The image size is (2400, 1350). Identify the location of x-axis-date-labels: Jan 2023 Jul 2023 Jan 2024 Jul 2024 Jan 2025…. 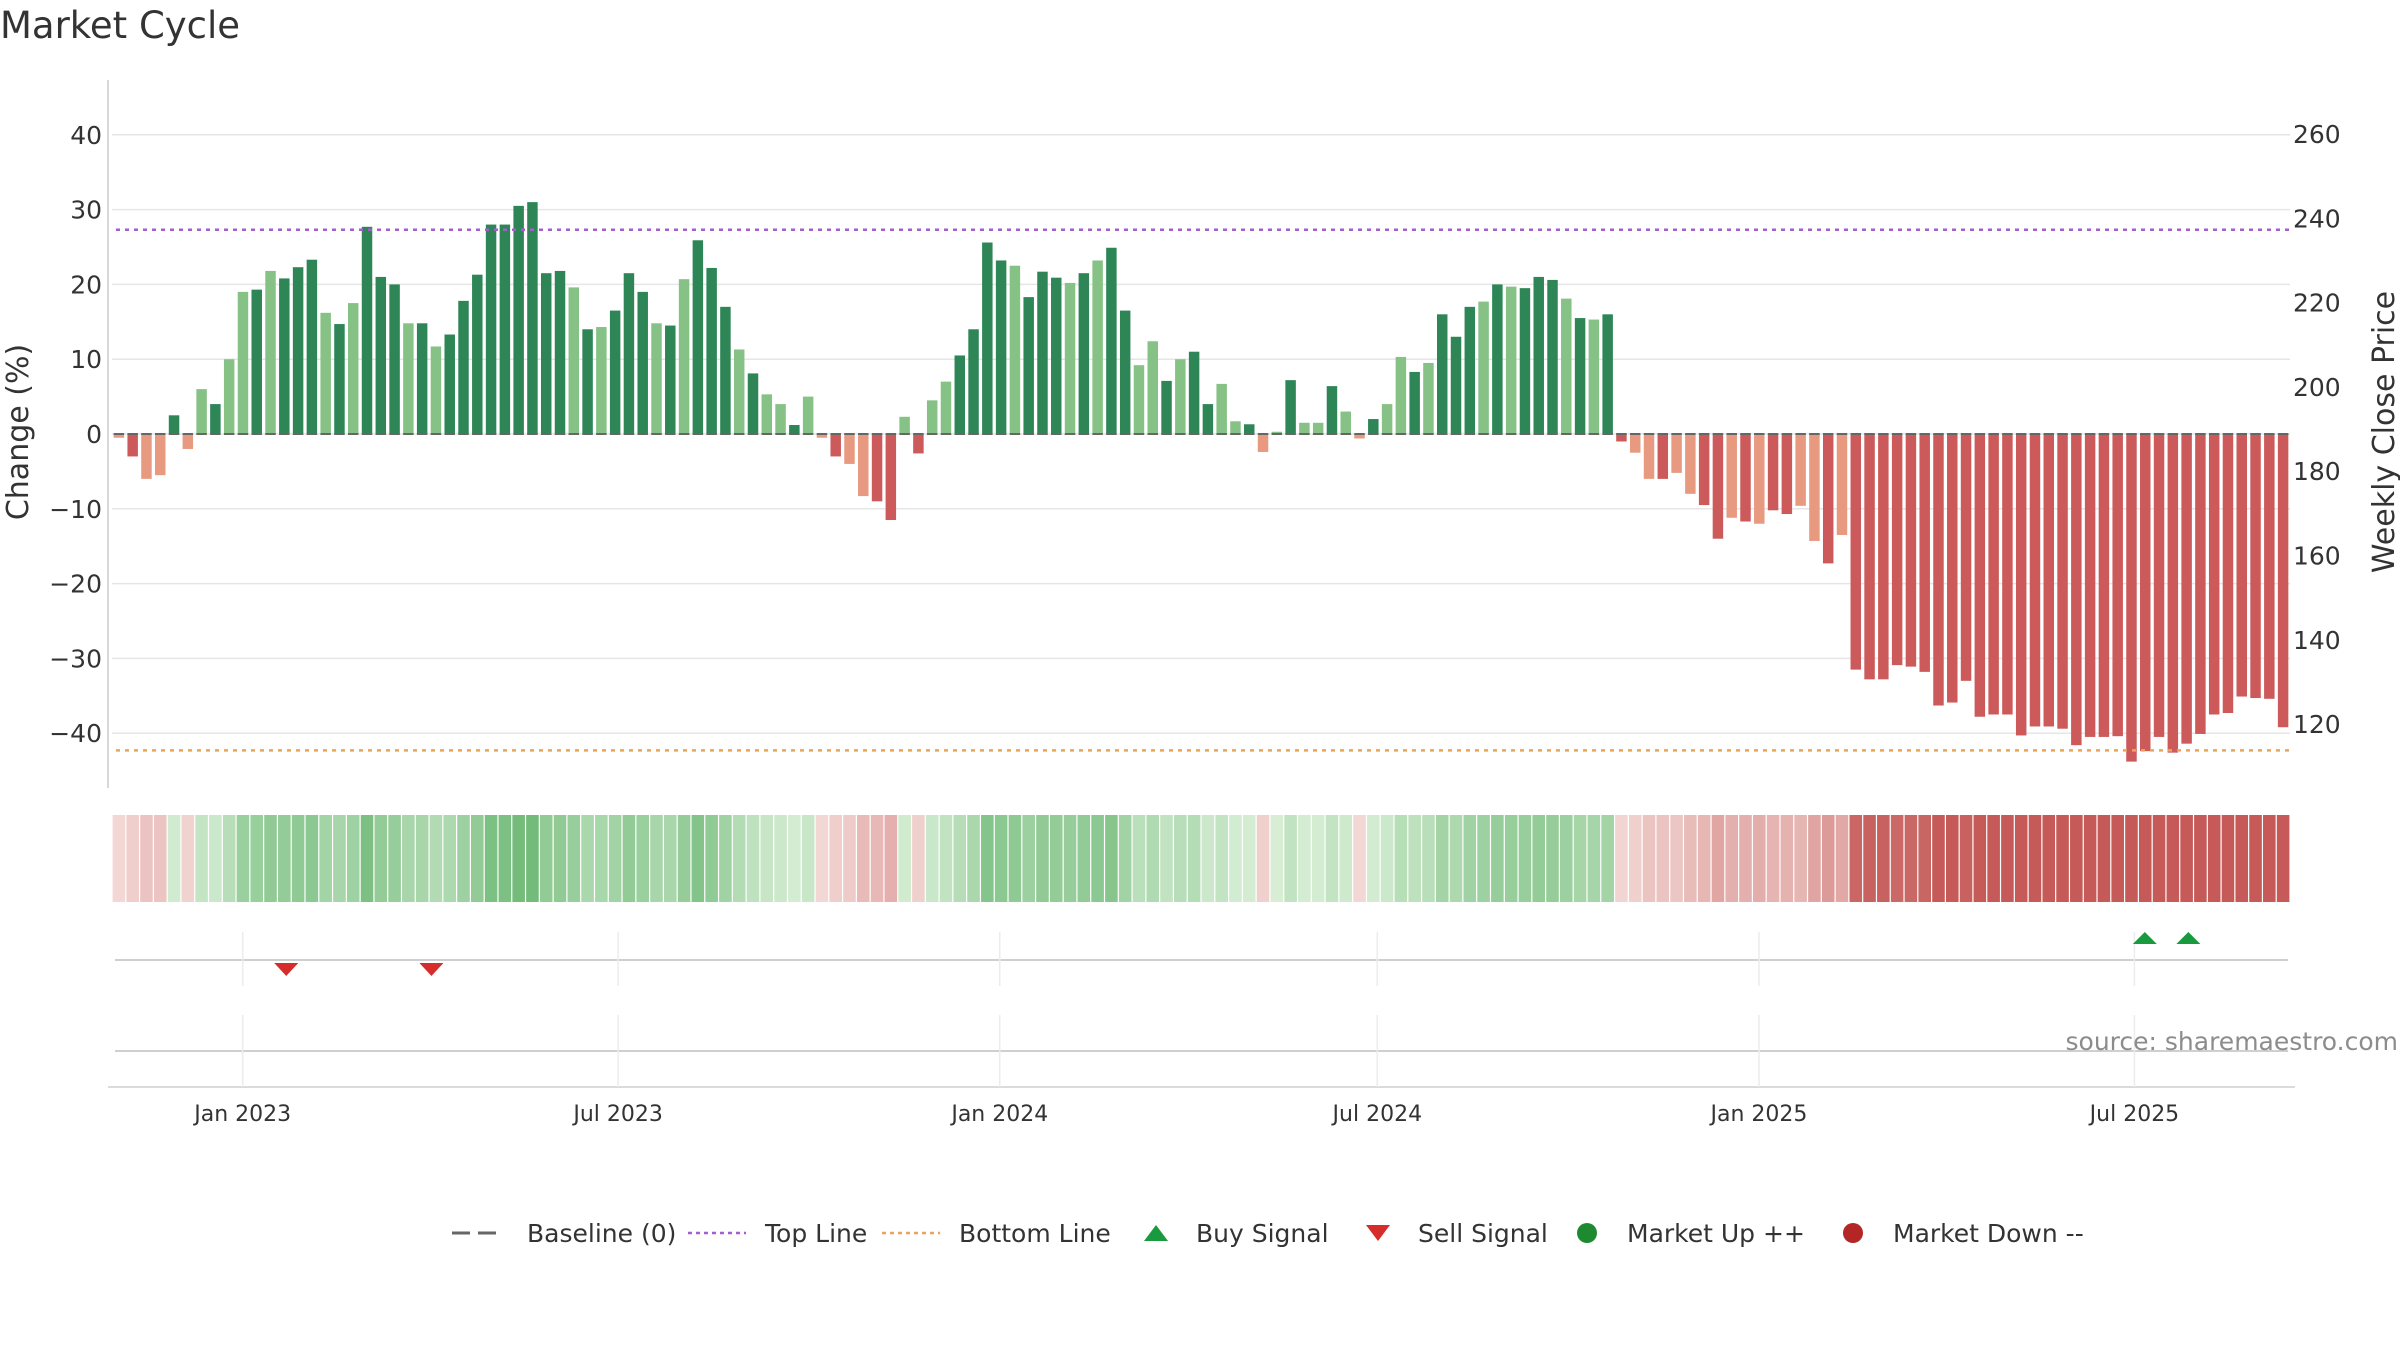
(1185, 1114).